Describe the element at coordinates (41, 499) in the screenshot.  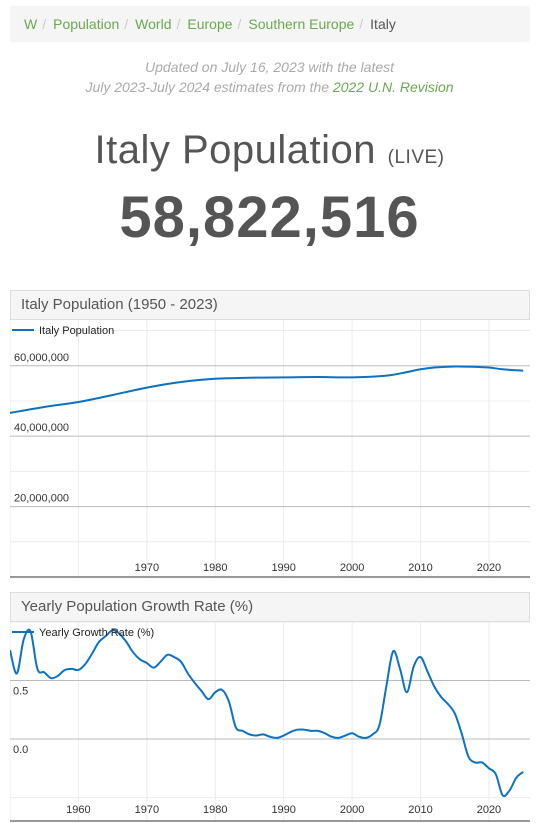
I see `y-tick-label: 20,000,000` at that location.